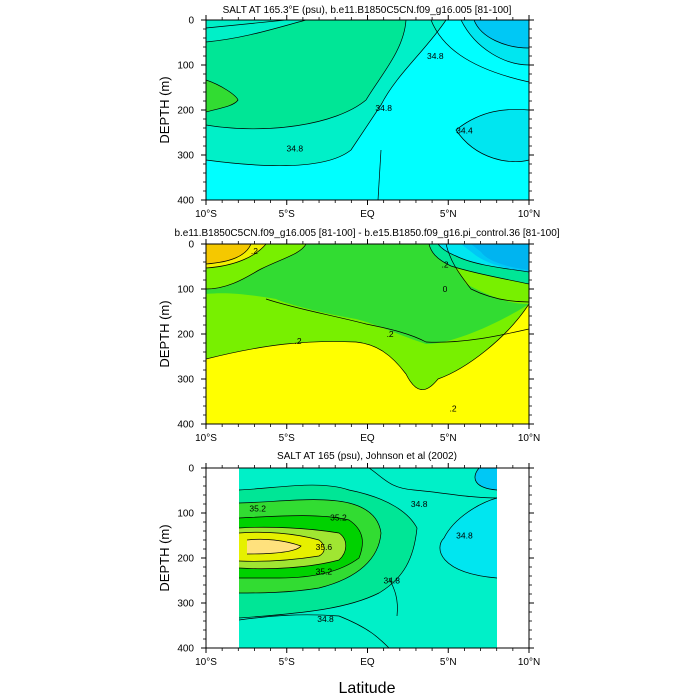 Image resolution: width=700 pixels, height=700 pixels. I want to click on contour-label: 35.6, so click(324, 547).